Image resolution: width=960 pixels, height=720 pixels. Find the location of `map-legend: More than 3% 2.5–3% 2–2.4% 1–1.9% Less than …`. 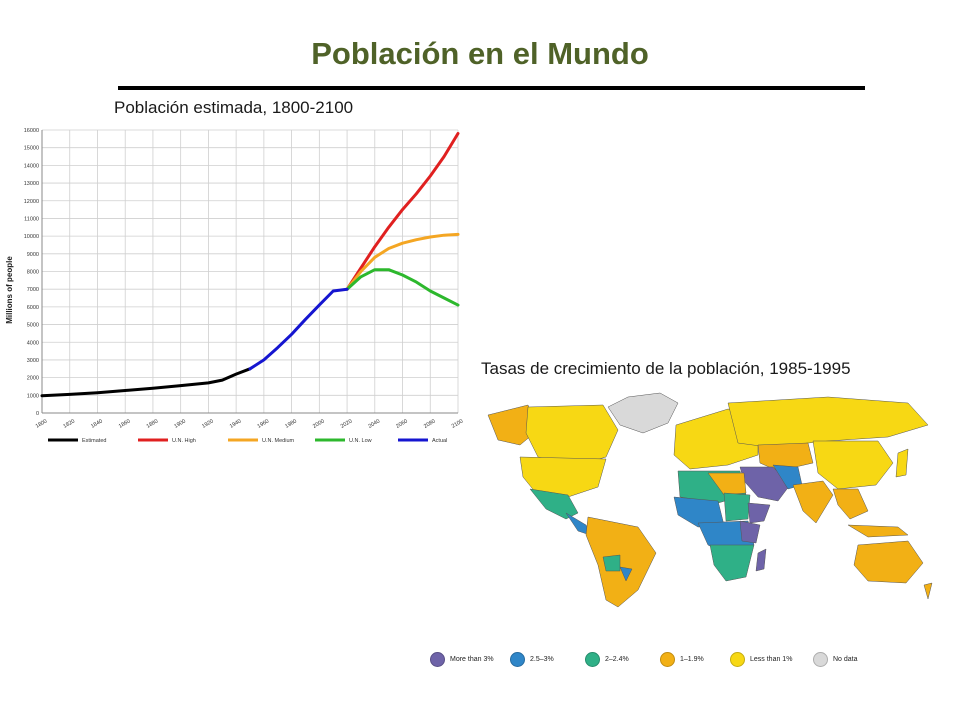

map-legend: More than 3% 2.5–3% 2–2.4% 1–1.9% Less than … is located at coordinates (680, 663).